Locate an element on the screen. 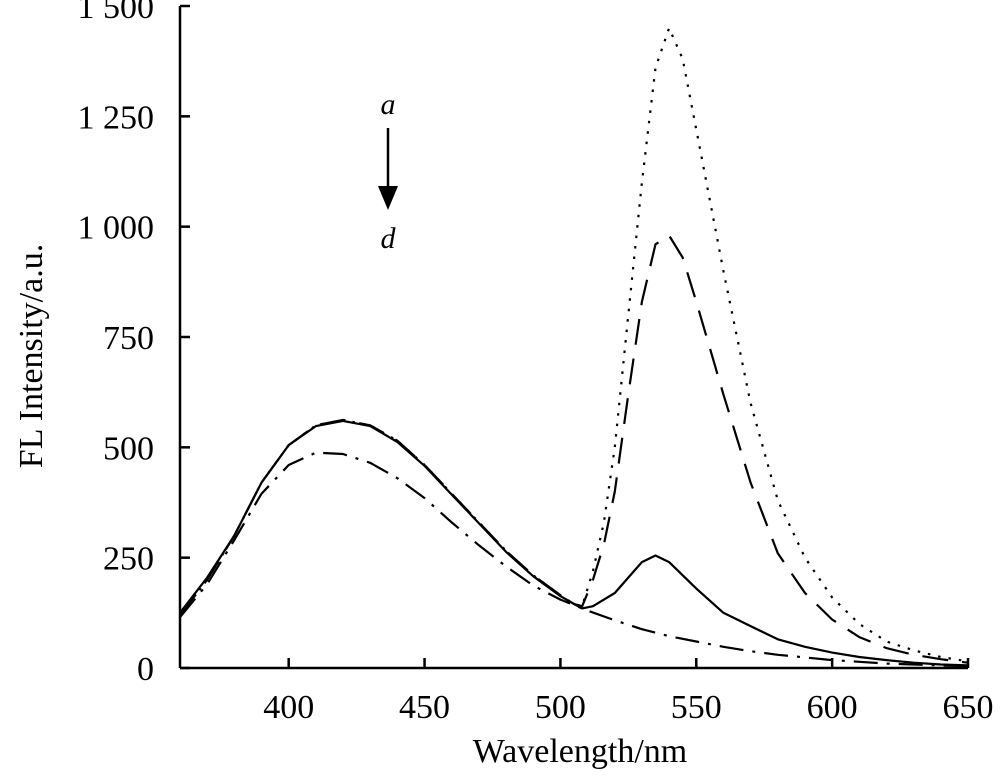  y-tick-label: 500 is located at coordinates (128, 448).